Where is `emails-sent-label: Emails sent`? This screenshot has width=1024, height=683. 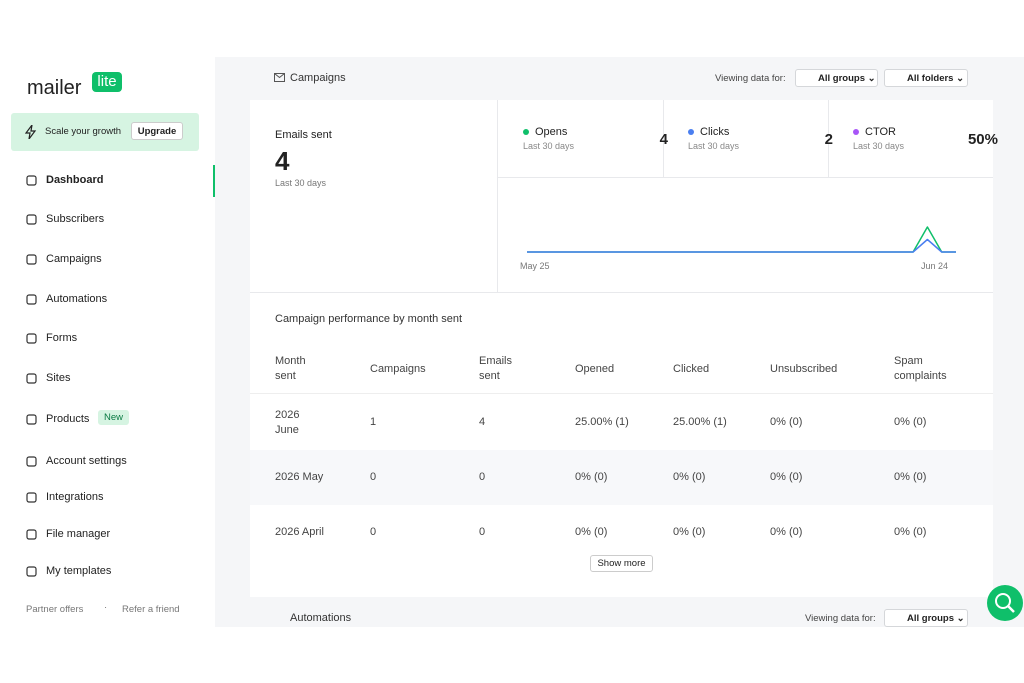 emails-sent-label: Emails sent is located at coordinates (303, 135).